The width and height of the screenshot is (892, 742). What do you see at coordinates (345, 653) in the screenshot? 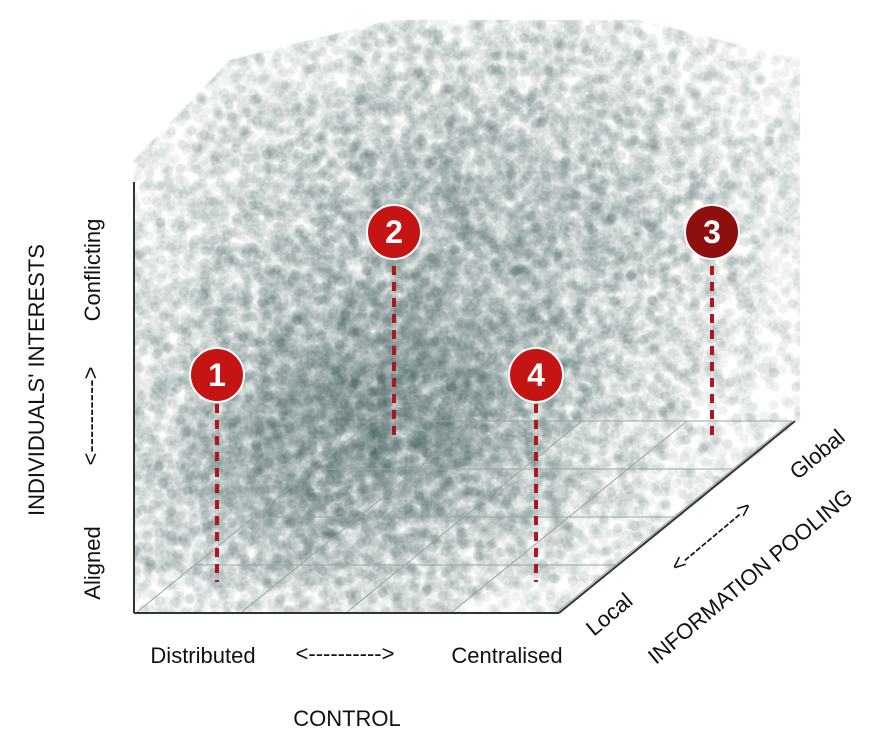
I see `control-arrow: <---------->` at bounding box center [345, 653].